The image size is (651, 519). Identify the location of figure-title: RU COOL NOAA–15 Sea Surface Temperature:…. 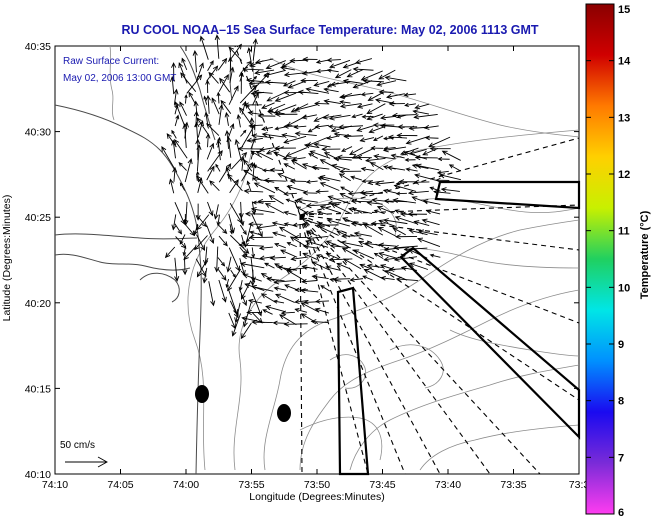
(329, 30).